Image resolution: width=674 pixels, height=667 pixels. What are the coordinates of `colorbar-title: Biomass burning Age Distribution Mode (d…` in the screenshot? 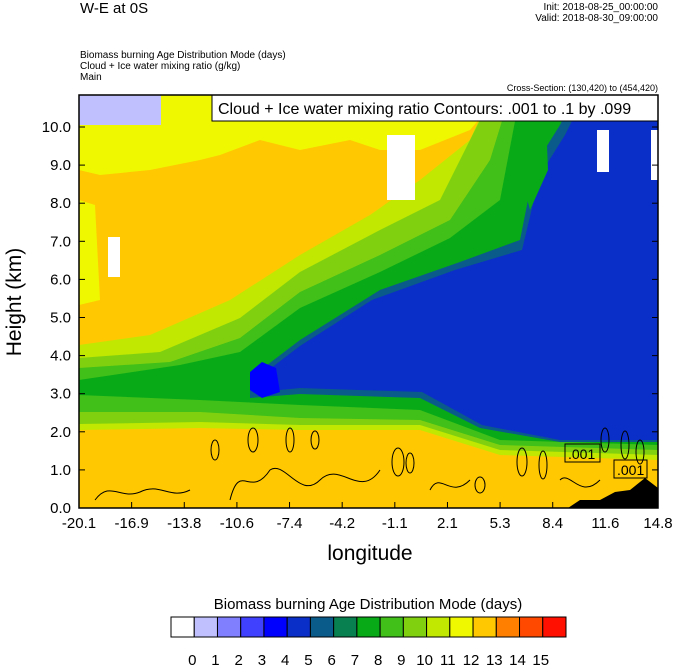 It's located at (368, 604).